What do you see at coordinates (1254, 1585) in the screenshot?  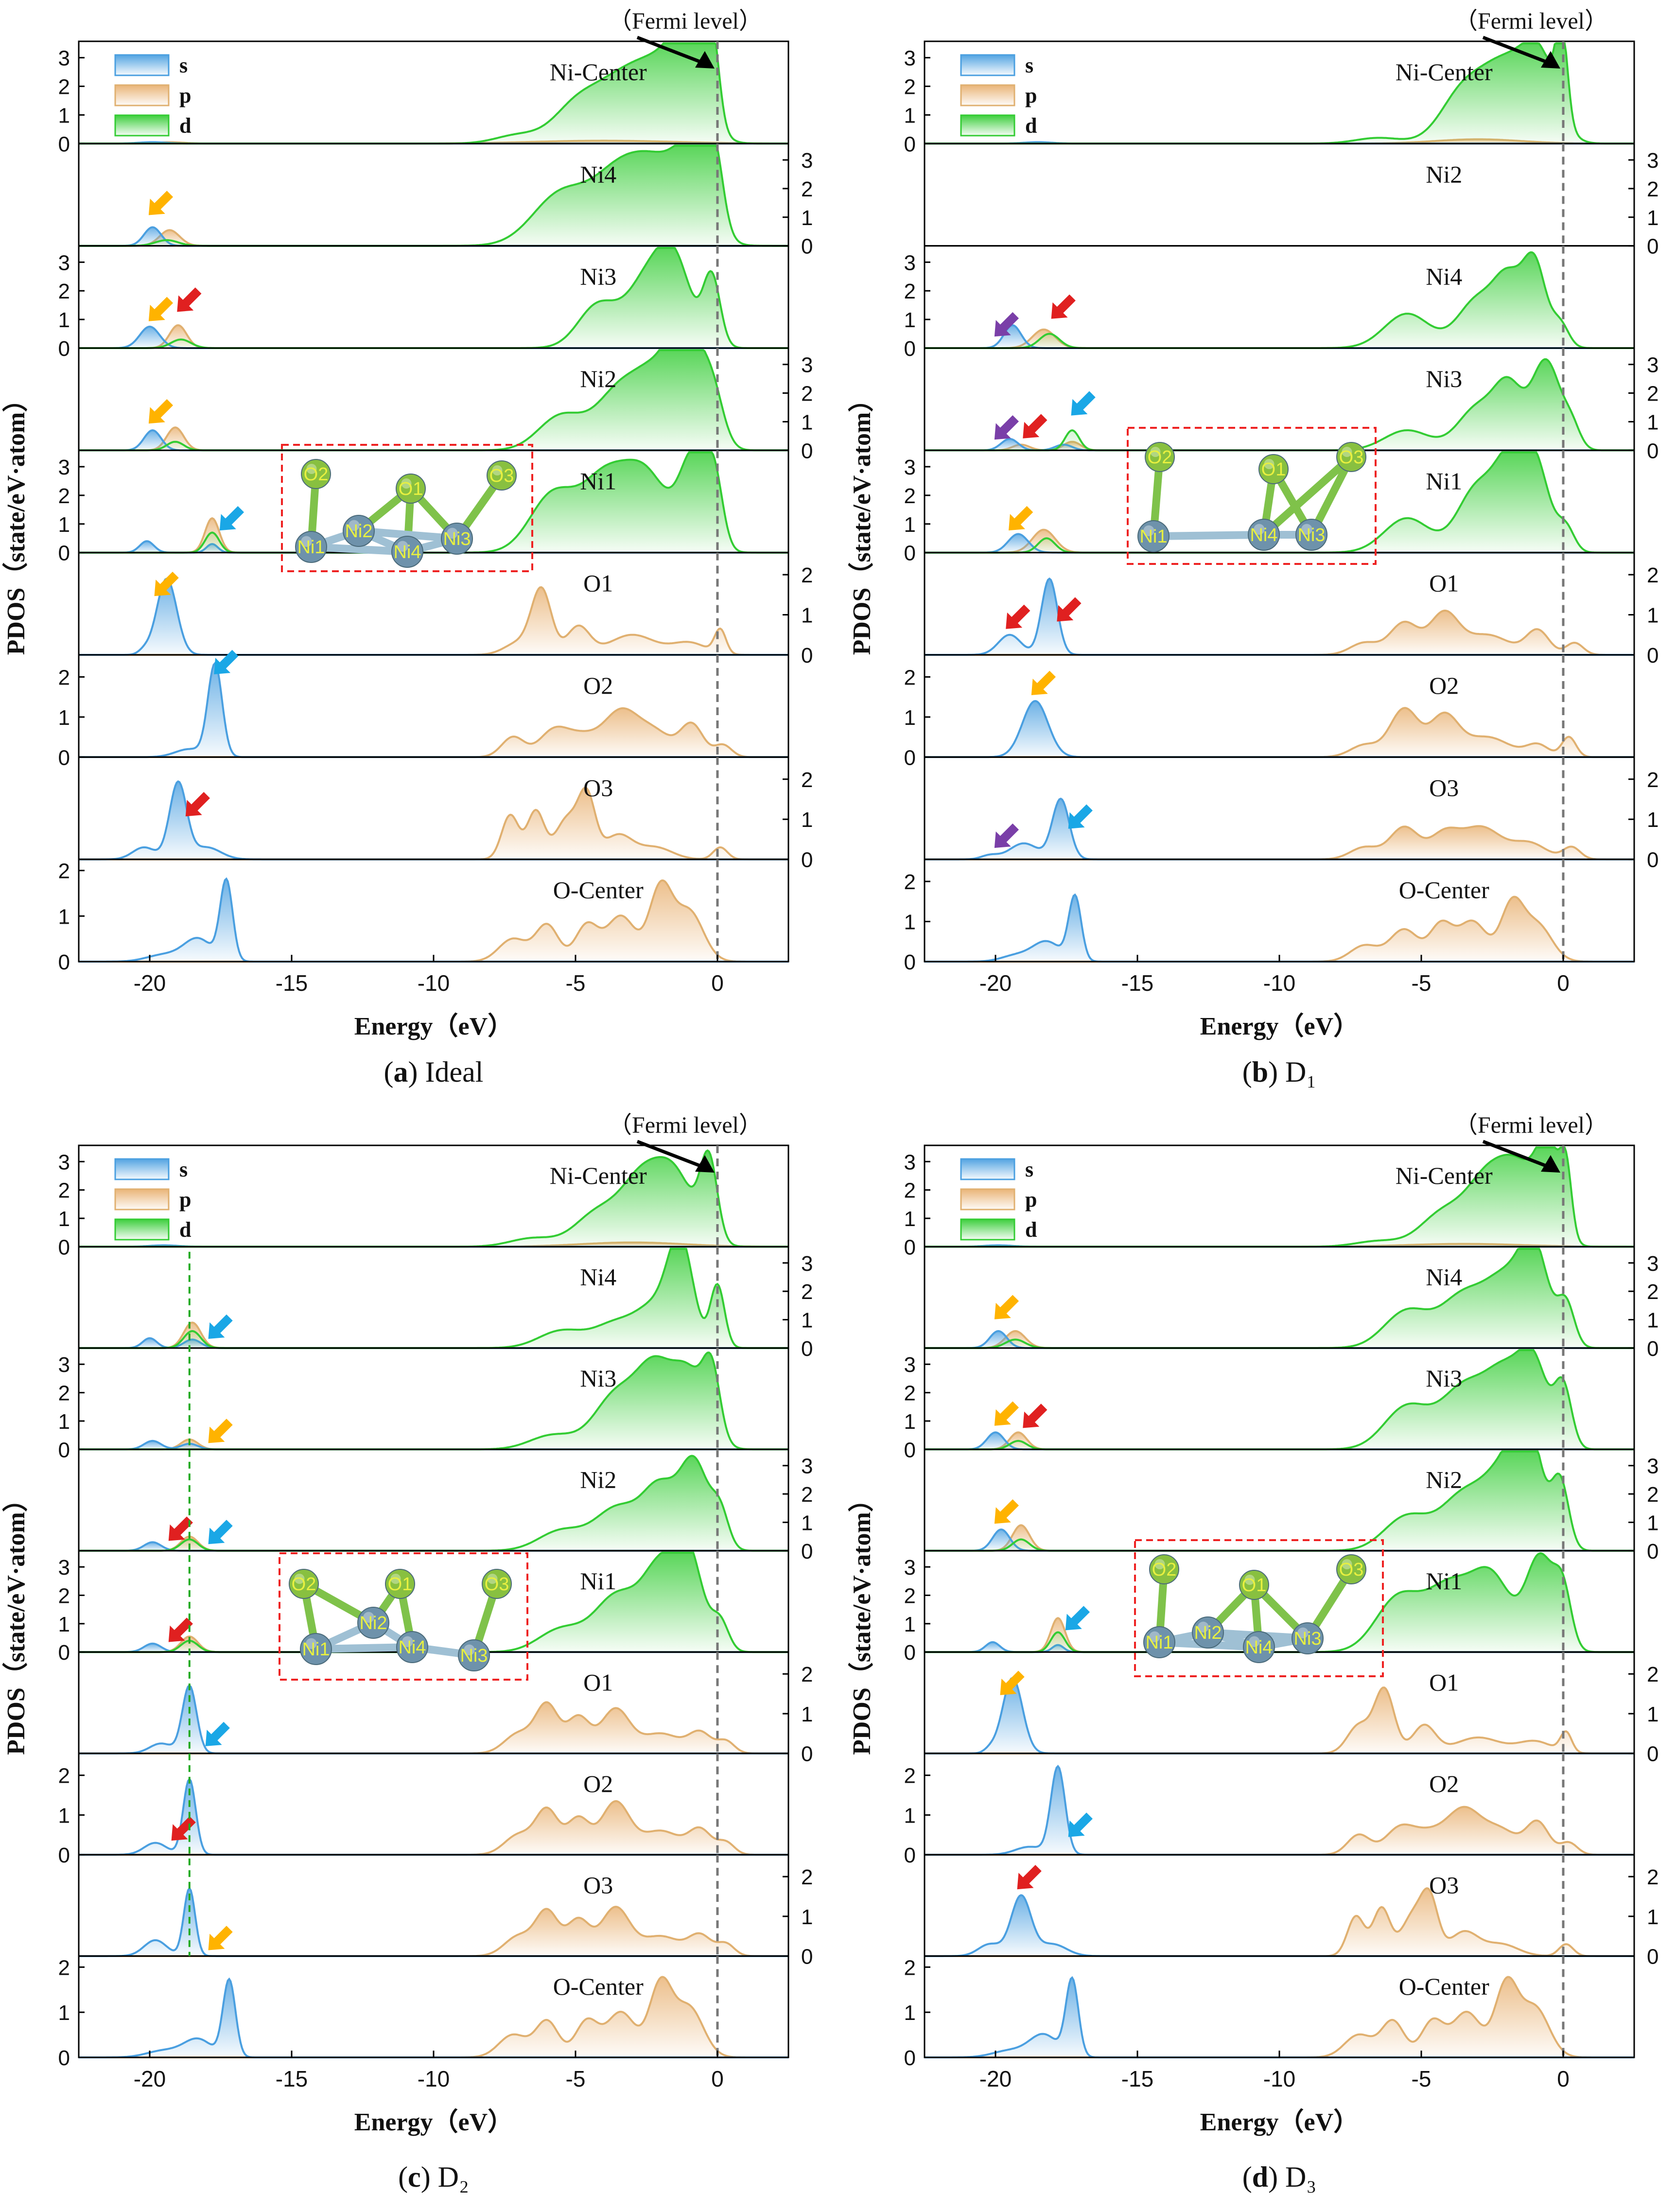 I see `atom-label-o1-d: O1` at bounding box center [1254, 1585].